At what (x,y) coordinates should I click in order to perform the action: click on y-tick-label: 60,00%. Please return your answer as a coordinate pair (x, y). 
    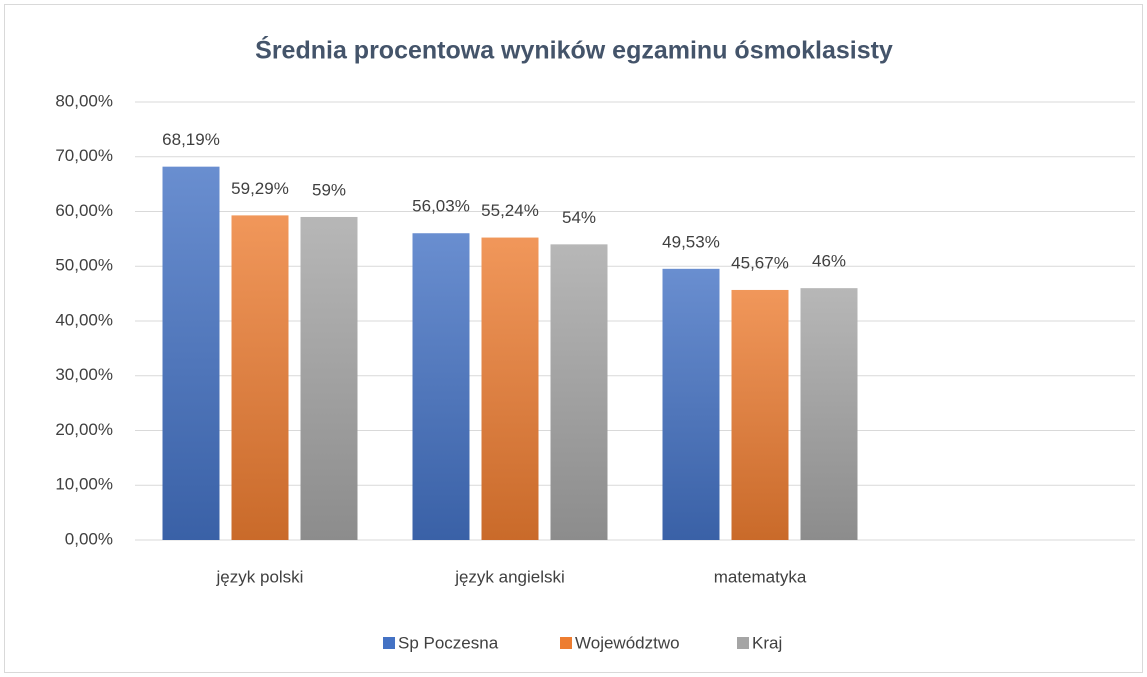
    Looking at the image, I should click on (84, 210).